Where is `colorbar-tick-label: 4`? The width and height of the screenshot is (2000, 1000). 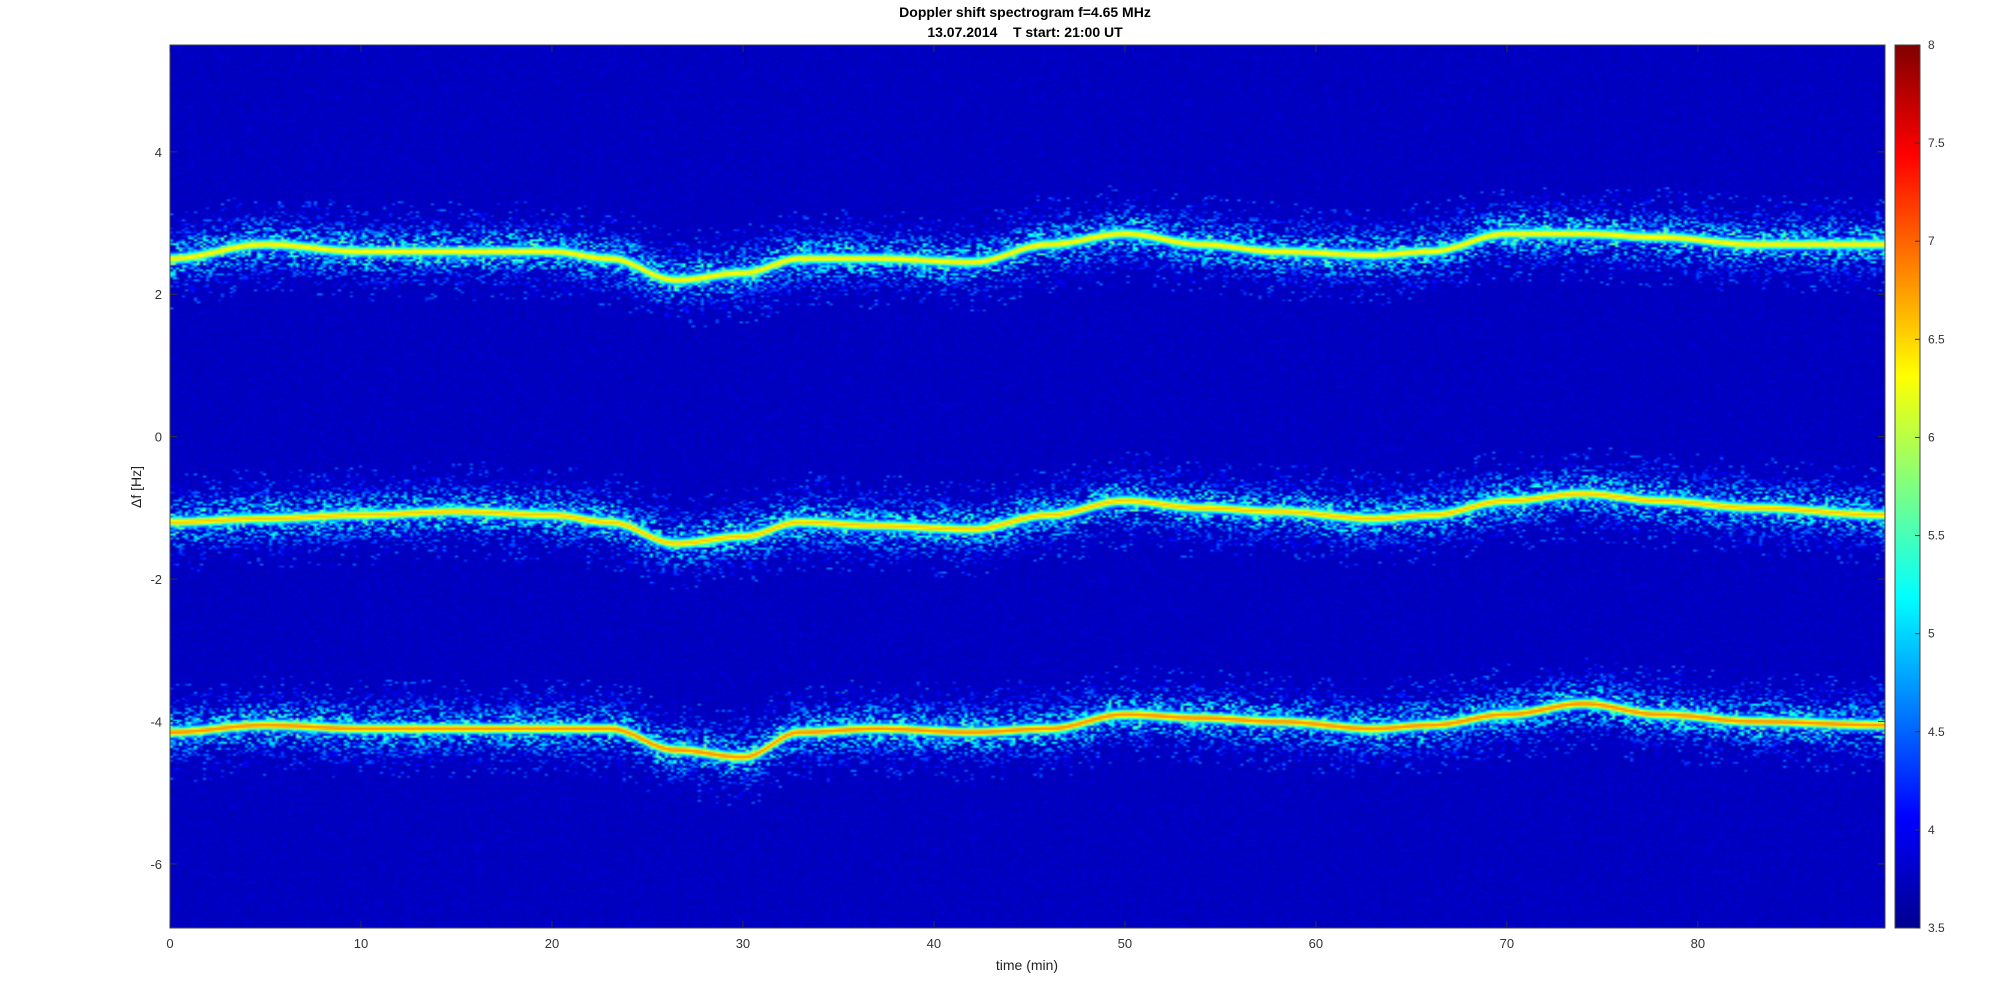
colorbar-tick-label: 4 is located at coordinates (1931, 830).